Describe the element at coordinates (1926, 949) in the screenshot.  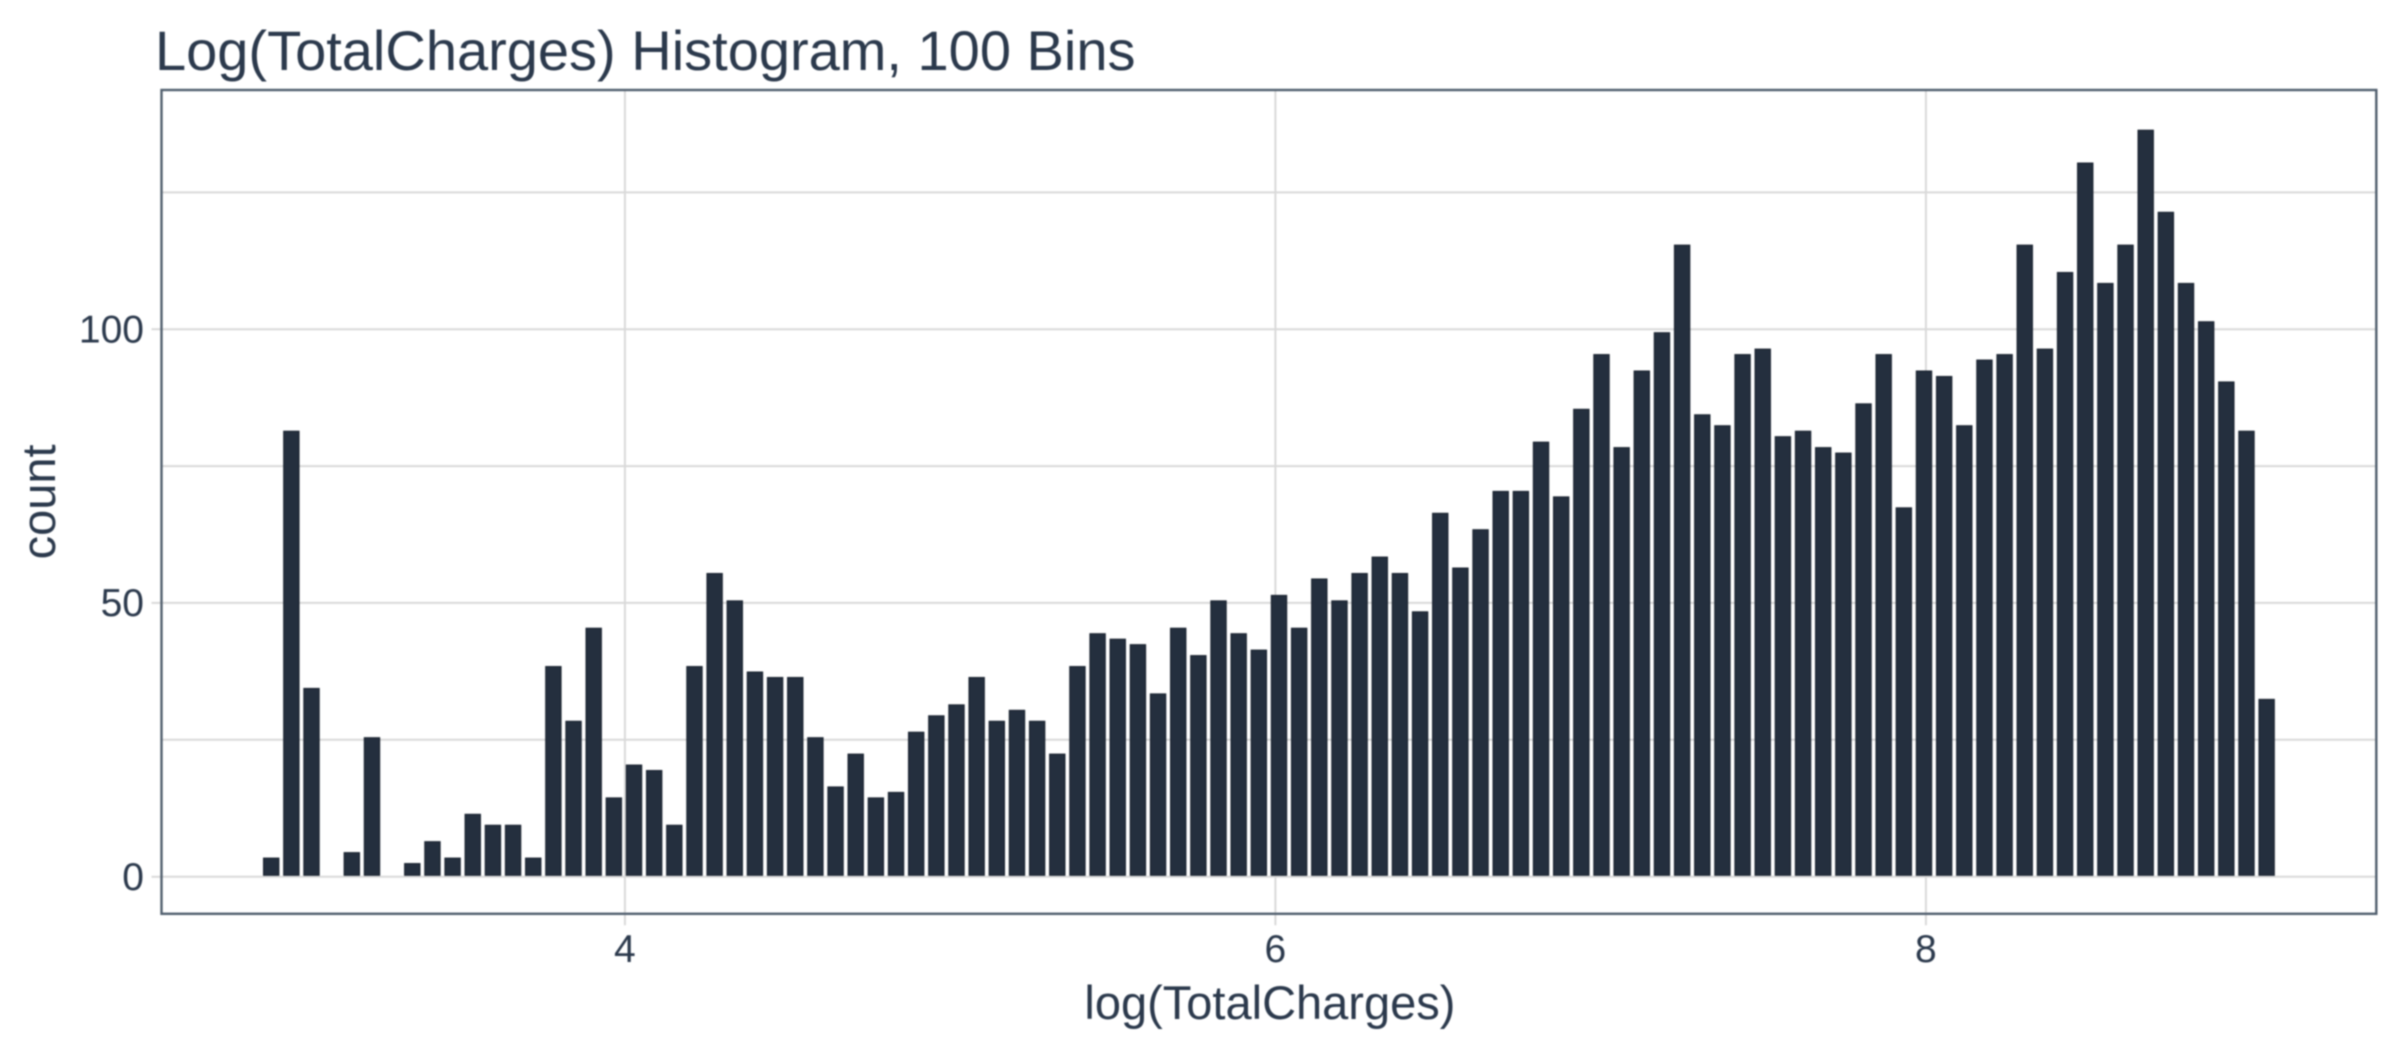
I see `svg-text: 8` at that location.